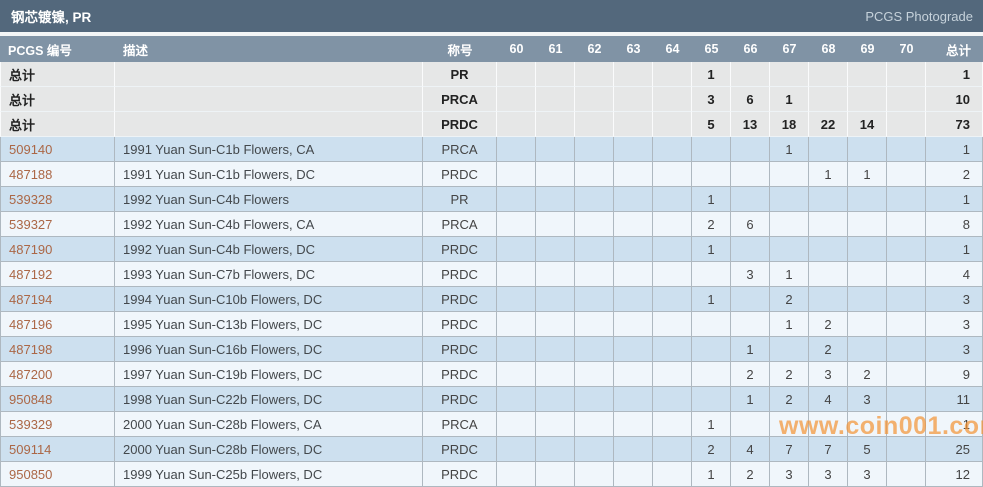  Describe the element at coordinates (57, 399) in the screenshot. I see `pcgs-number-link: 950848` at that location.